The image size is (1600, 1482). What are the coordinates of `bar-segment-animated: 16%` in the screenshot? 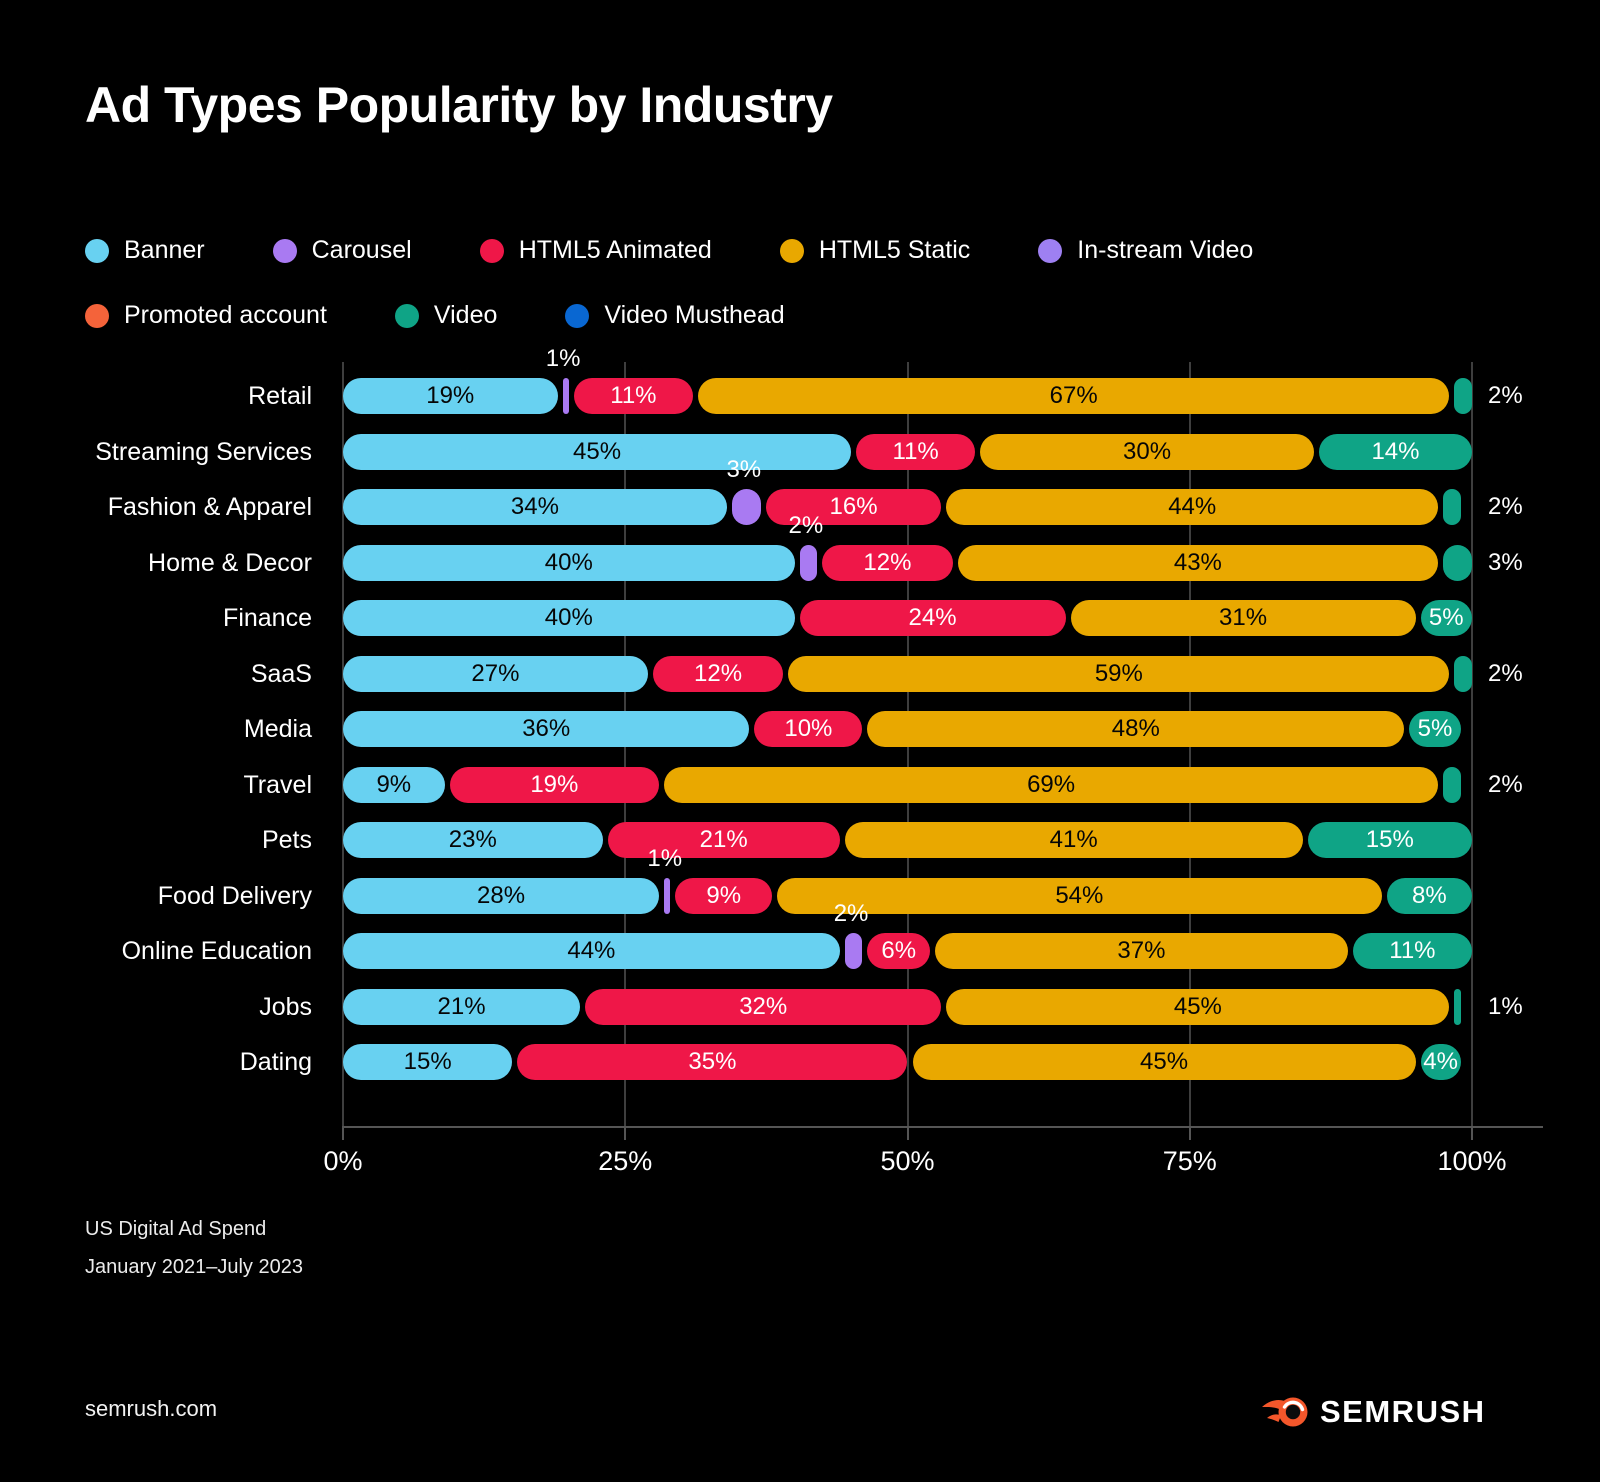 It's located at (853, 507).